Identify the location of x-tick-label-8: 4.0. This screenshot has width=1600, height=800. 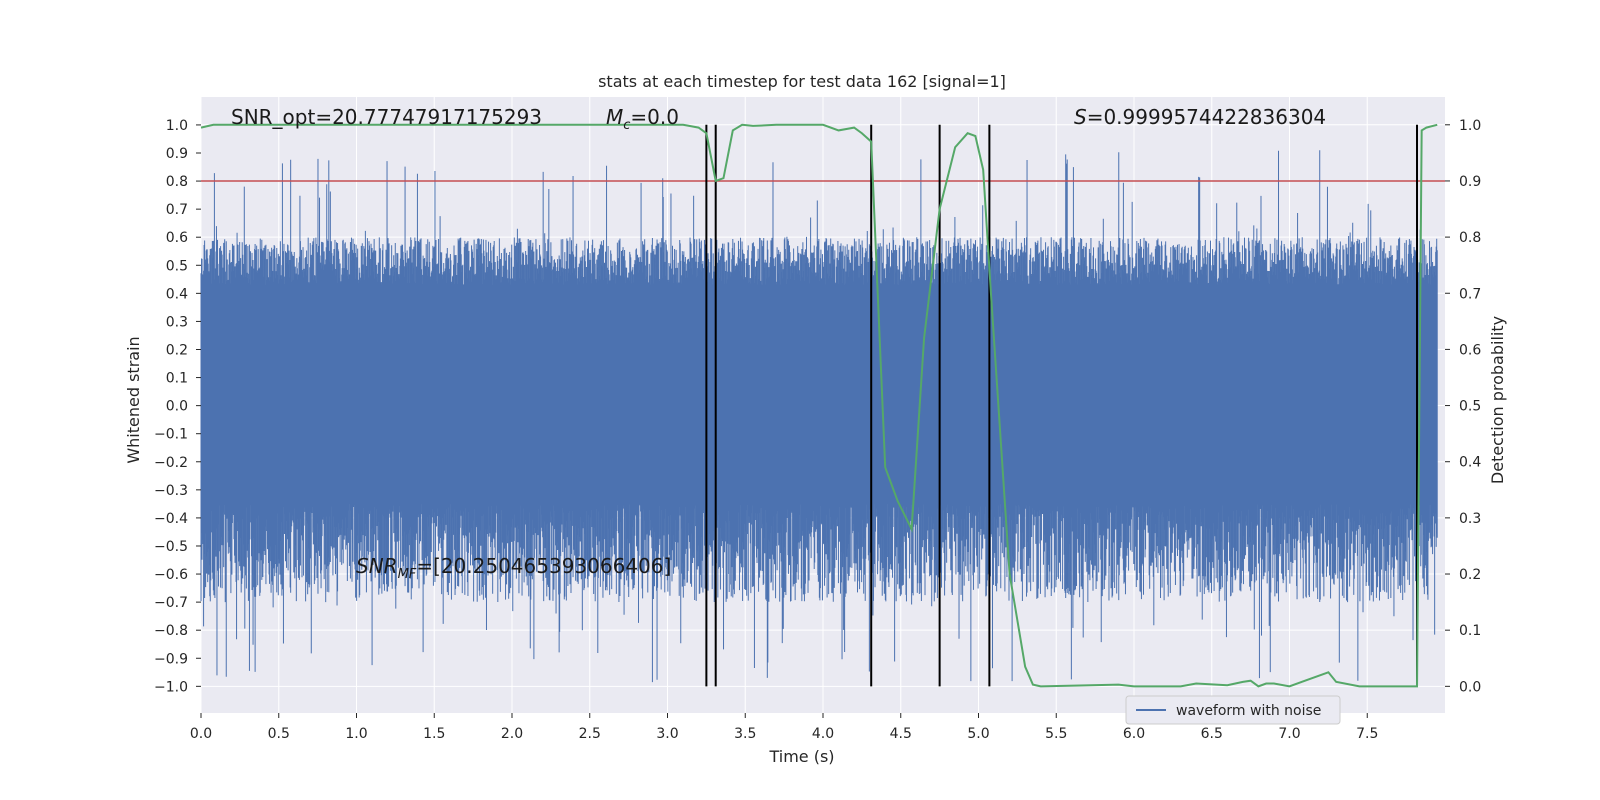
(823, 734).